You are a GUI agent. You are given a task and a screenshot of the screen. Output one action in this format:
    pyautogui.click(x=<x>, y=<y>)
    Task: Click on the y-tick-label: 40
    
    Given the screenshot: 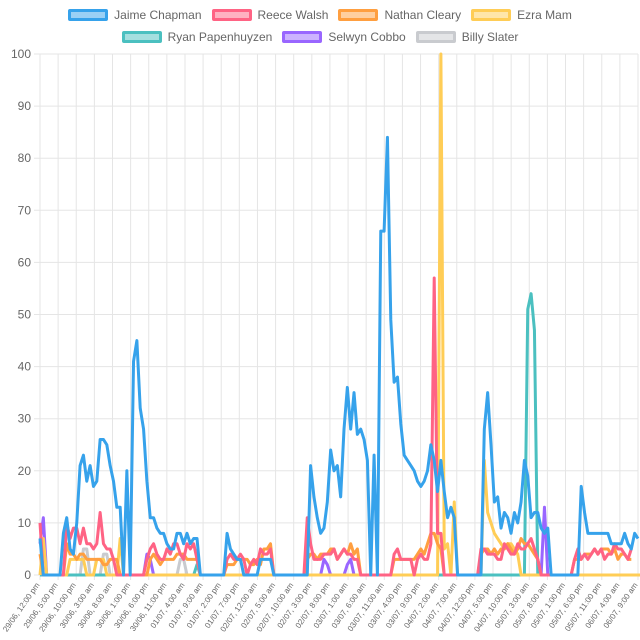 What is the action you would take?
    pyautogui.click(x=25, y=367)
    